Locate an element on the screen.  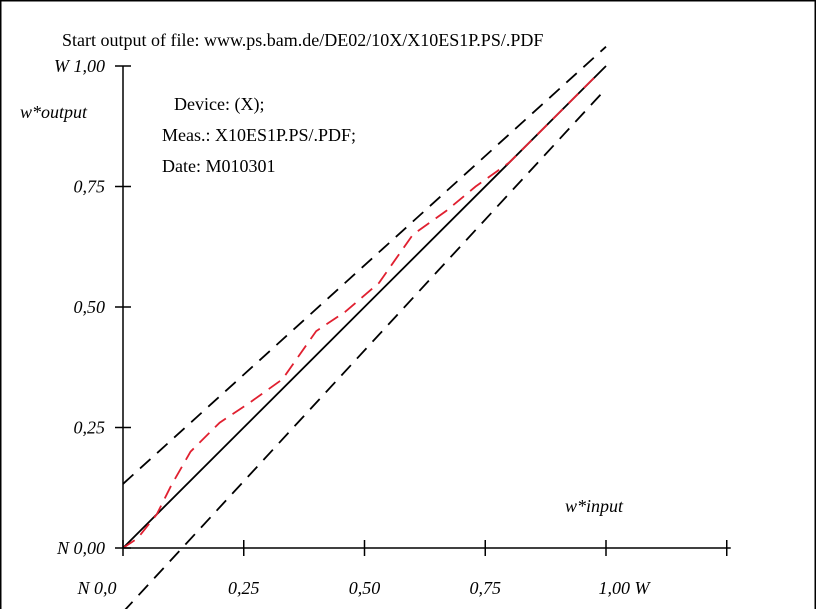
x-tick-label: 1,00 W is located at coordinates (625, 588).